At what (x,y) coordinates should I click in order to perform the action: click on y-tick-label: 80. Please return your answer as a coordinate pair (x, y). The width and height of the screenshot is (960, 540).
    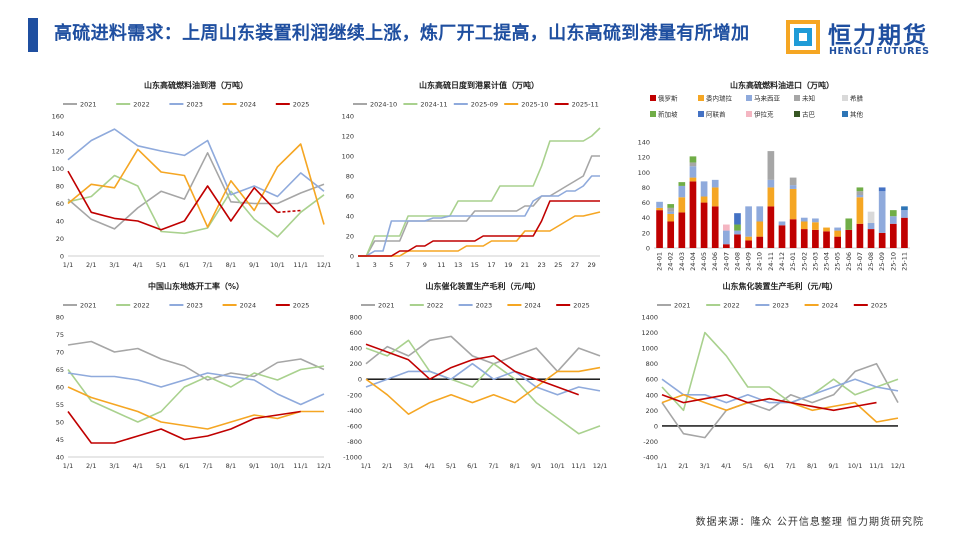
    Looking at the image, I should click on (646, 188).